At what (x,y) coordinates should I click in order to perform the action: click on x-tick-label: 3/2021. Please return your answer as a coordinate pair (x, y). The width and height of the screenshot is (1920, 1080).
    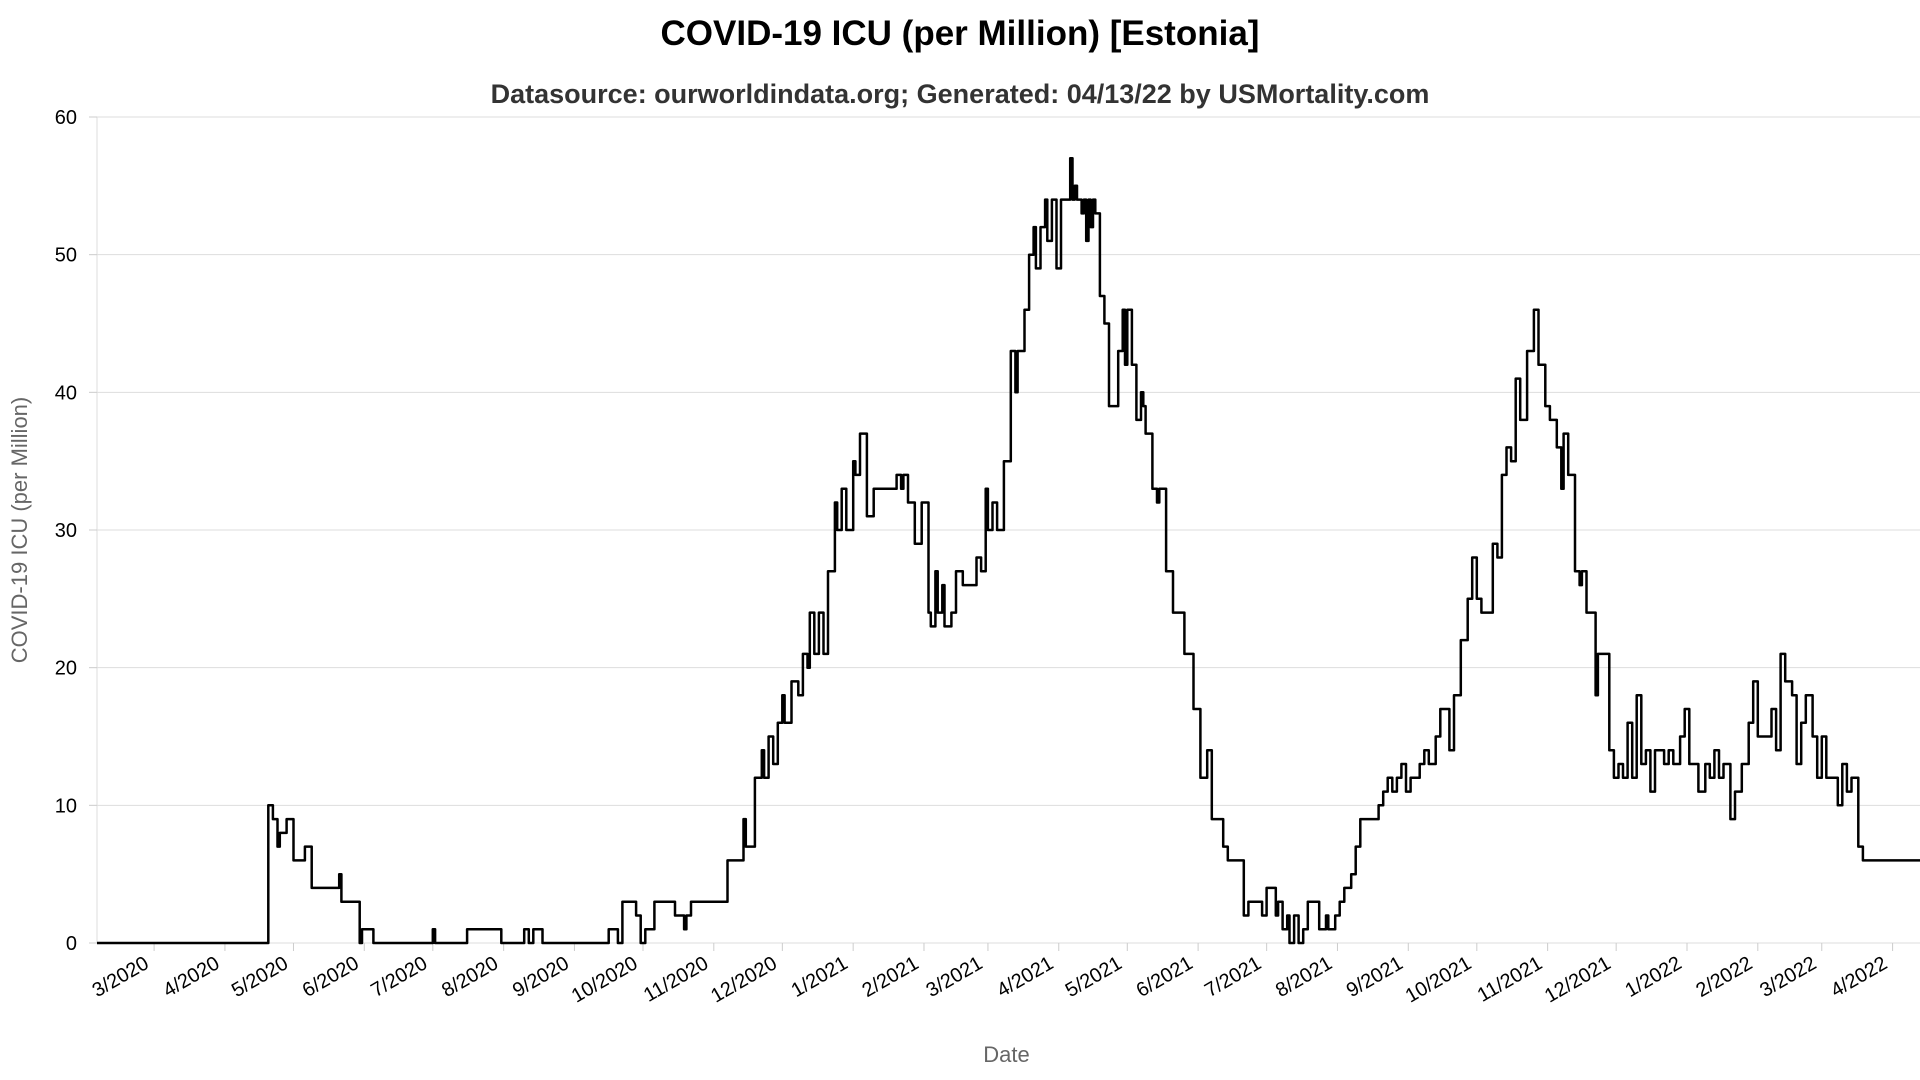
    Looking at the image, I should click on (954, 977).